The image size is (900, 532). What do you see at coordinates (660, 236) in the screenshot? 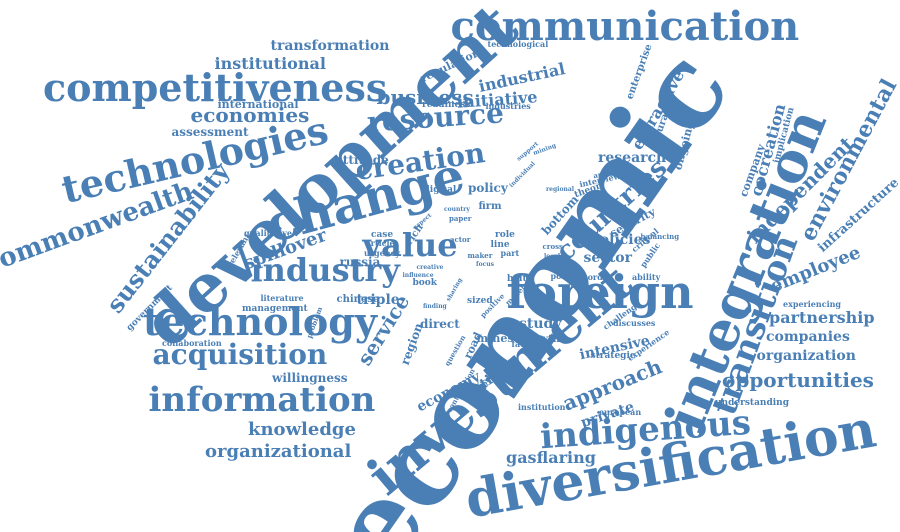
I see `word-balancing: balancing` at bounding box center [660, 236].